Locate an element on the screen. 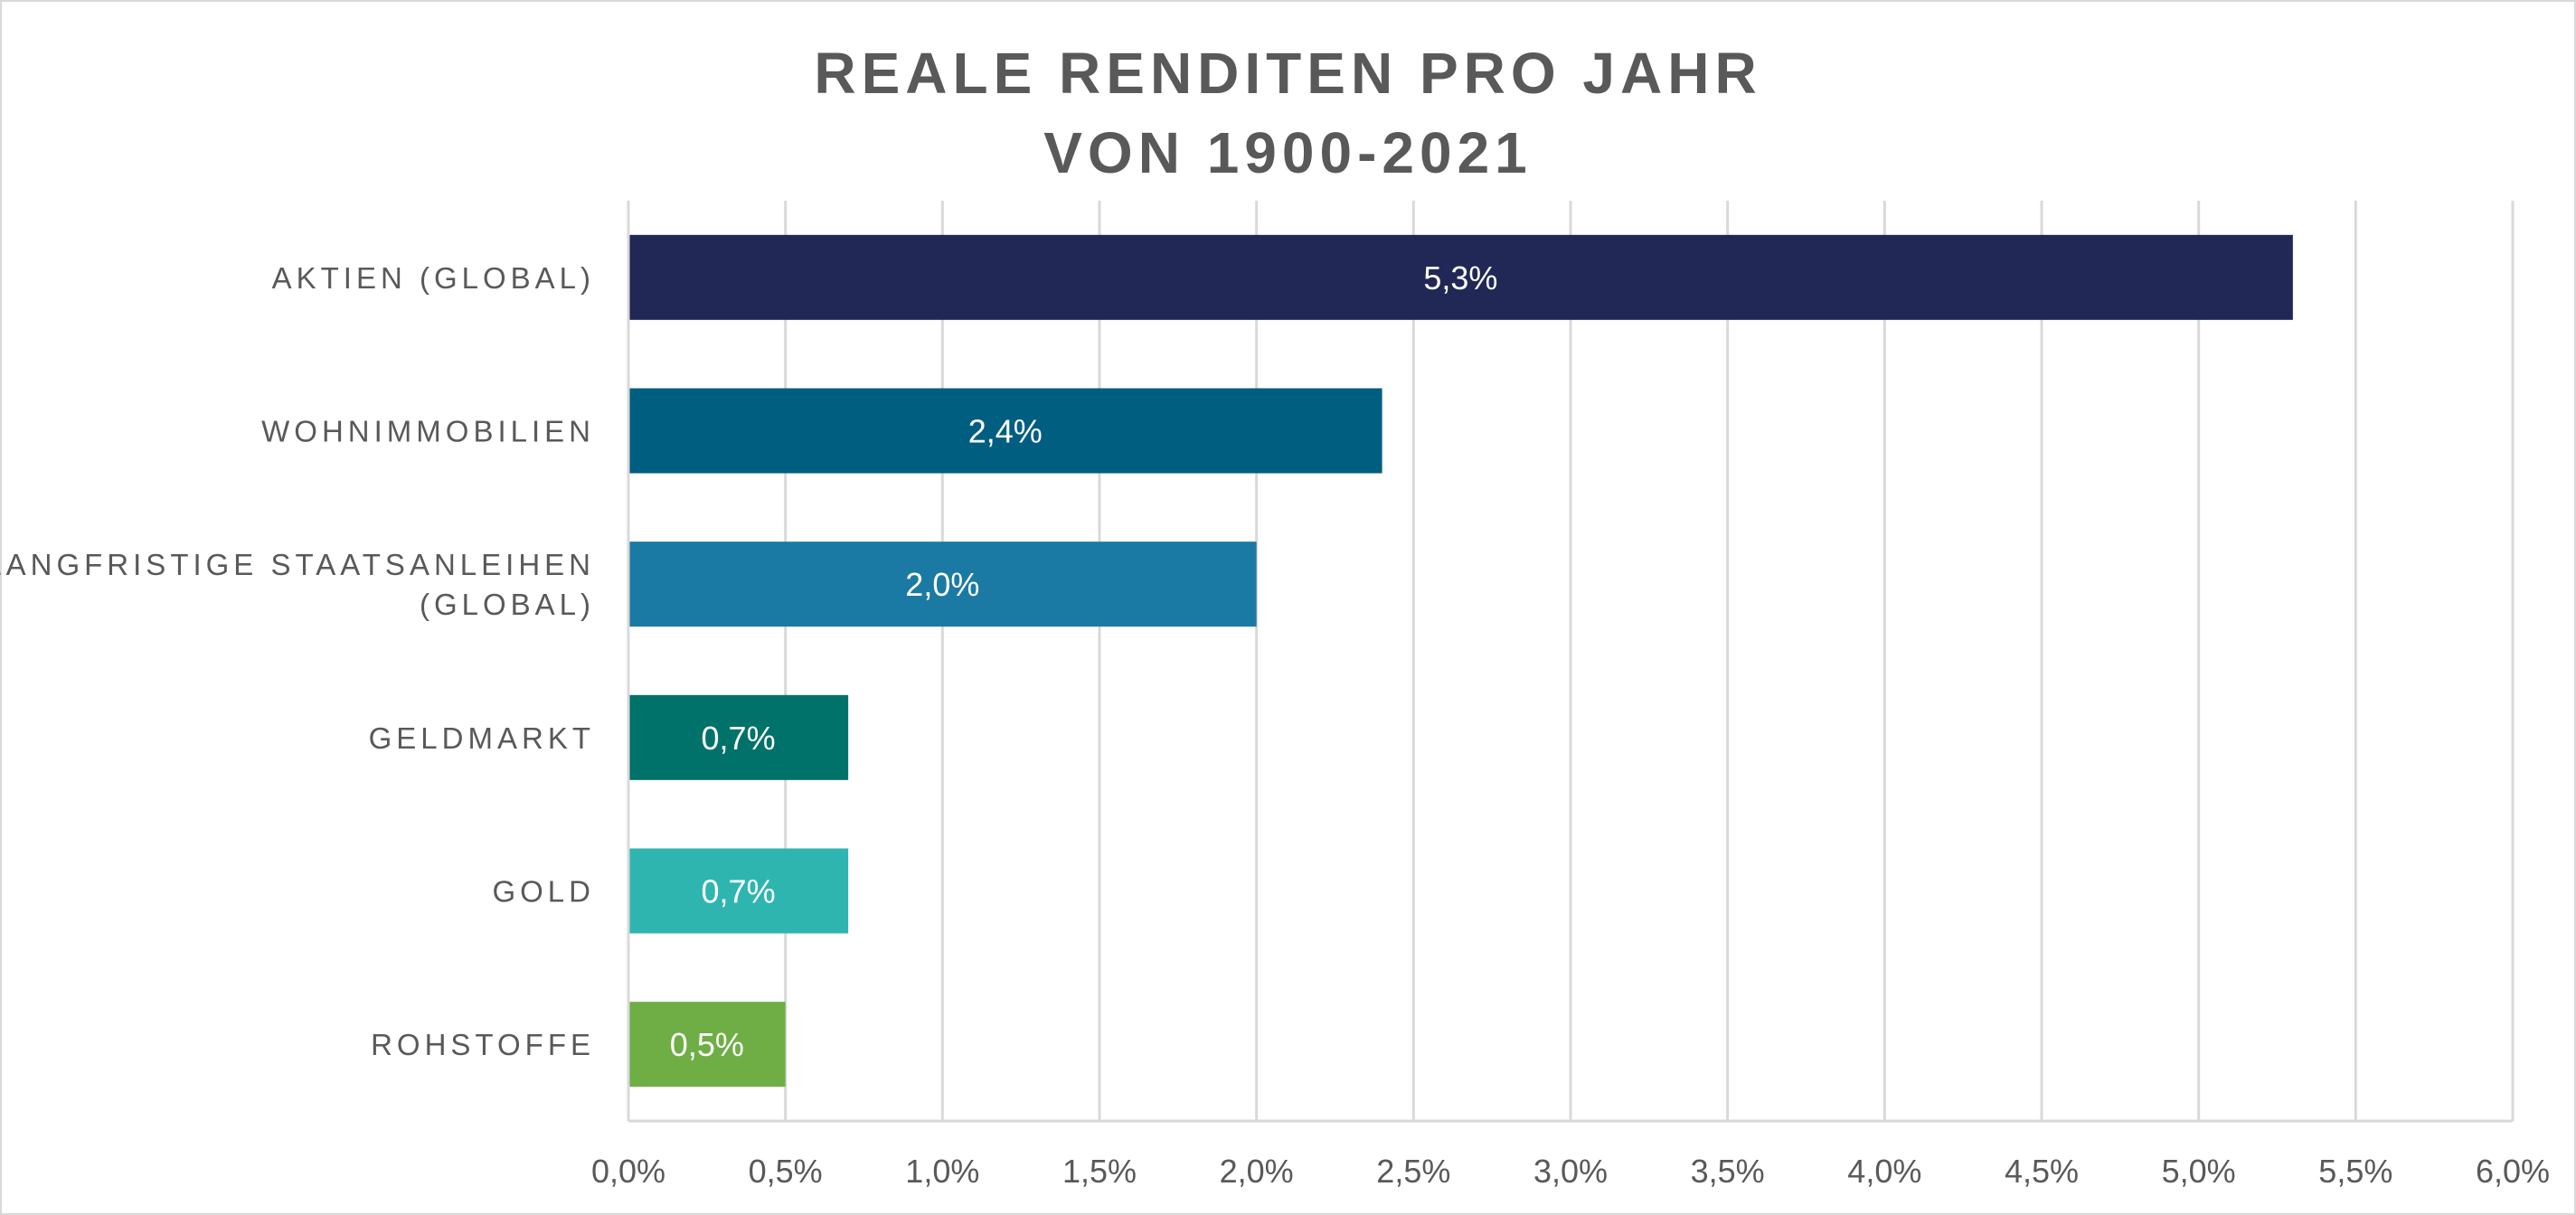 This screenshot has height=1215, width=2576. x-tick-label: 3,5% is located at coordinates (1728, 1171).